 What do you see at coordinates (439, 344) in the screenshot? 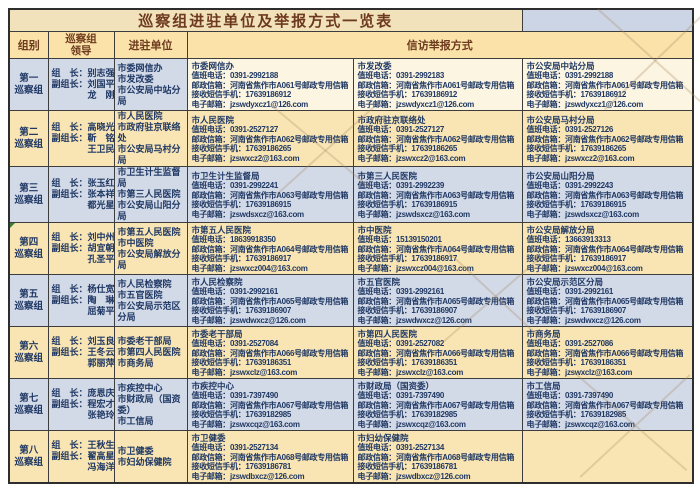
I see `contact-phone-line: 值班电话：0391-2527082` at bounding box center [439, 344].